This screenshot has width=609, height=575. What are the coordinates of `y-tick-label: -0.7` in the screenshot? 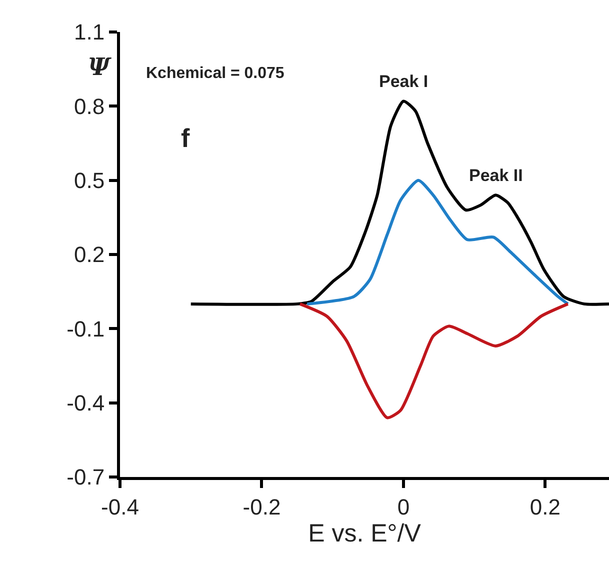 It's located at (85, 477).